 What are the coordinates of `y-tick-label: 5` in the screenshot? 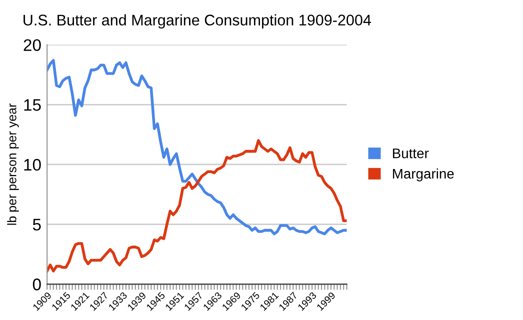 It's located at (36, 224).